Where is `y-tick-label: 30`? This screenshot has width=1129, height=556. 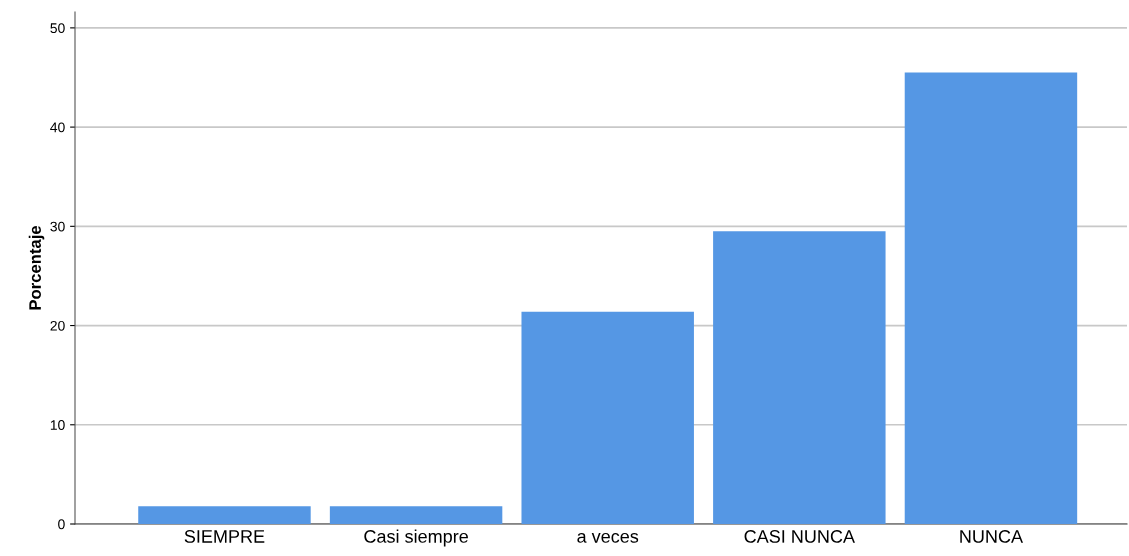 y-tick-label: 30 is located at coordinates (57, 226).